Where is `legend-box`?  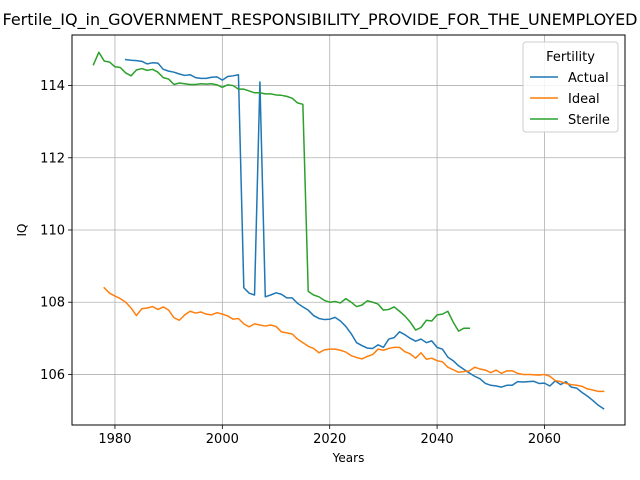
legend-box is located at coordinates (570, 87).